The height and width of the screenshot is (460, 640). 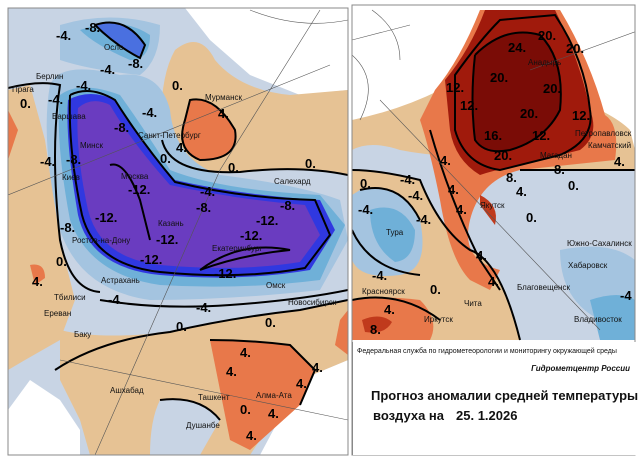 What do you see at coordinates (214, 397) in the screenshot?
I see `city-label: Ташкент` at bounding box center [214, 397].